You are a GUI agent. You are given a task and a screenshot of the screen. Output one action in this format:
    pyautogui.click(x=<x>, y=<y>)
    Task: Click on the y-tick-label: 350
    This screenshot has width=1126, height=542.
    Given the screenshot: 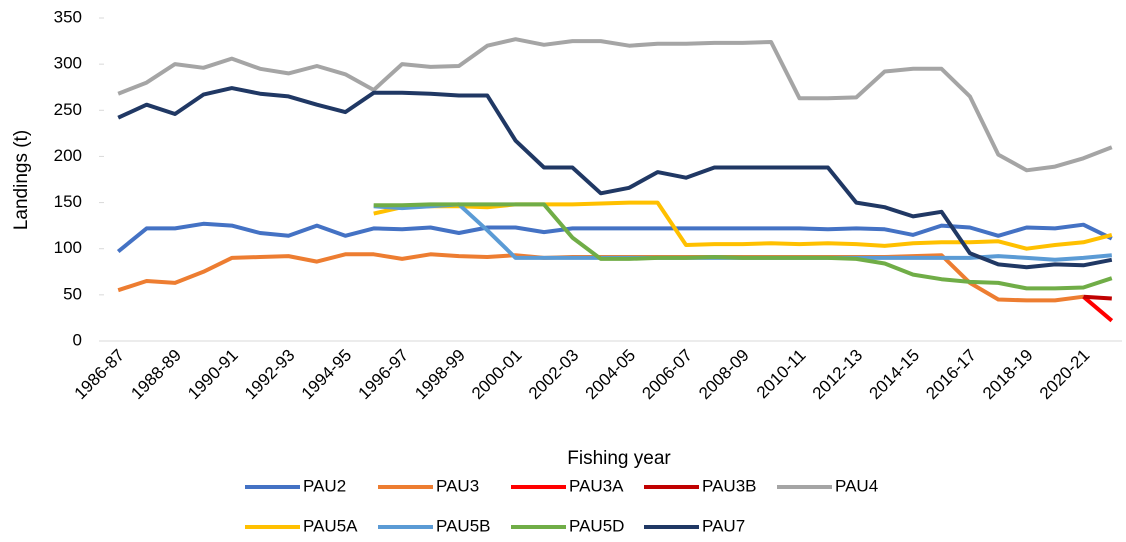 What is the action you would take?
    pyautogui.click(x=68, y=16)
    